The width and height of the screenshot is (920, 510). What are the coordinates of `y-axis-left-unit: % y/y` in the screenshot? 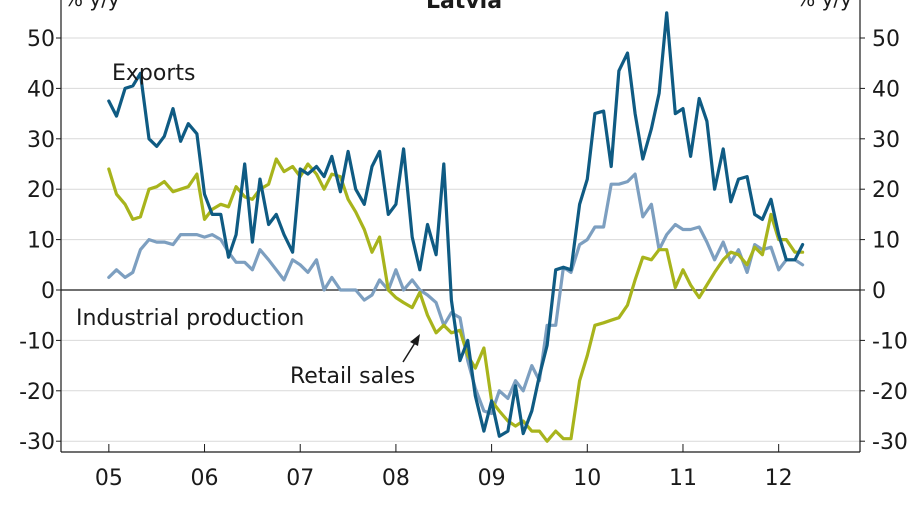 It's located at (92, 5).